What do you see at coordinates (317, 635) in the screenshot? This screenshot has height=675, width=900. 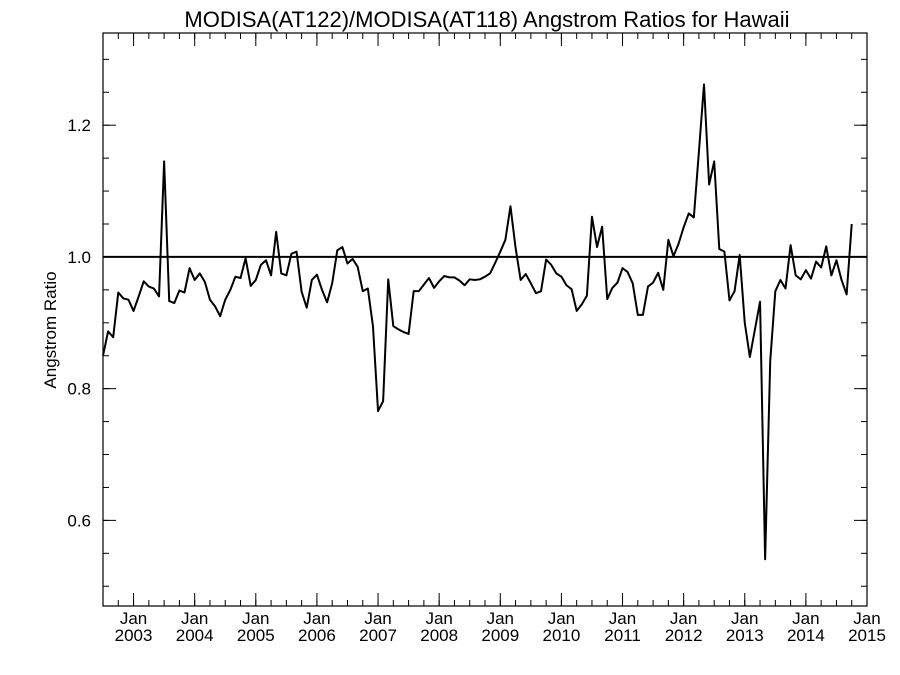 I see `x-tick-year: 2006` at bounding box center [317, 635].